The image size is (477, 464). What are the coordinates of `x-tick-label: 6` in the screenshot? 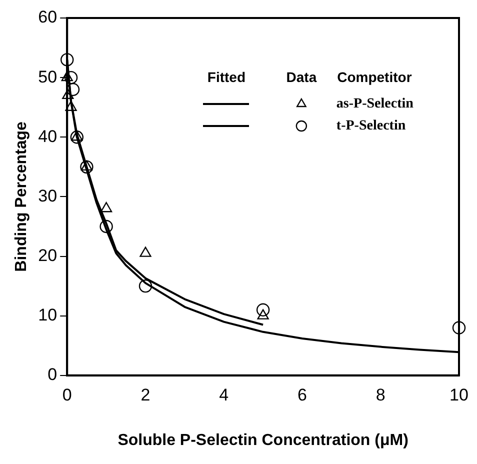 It's located at (302, 394).